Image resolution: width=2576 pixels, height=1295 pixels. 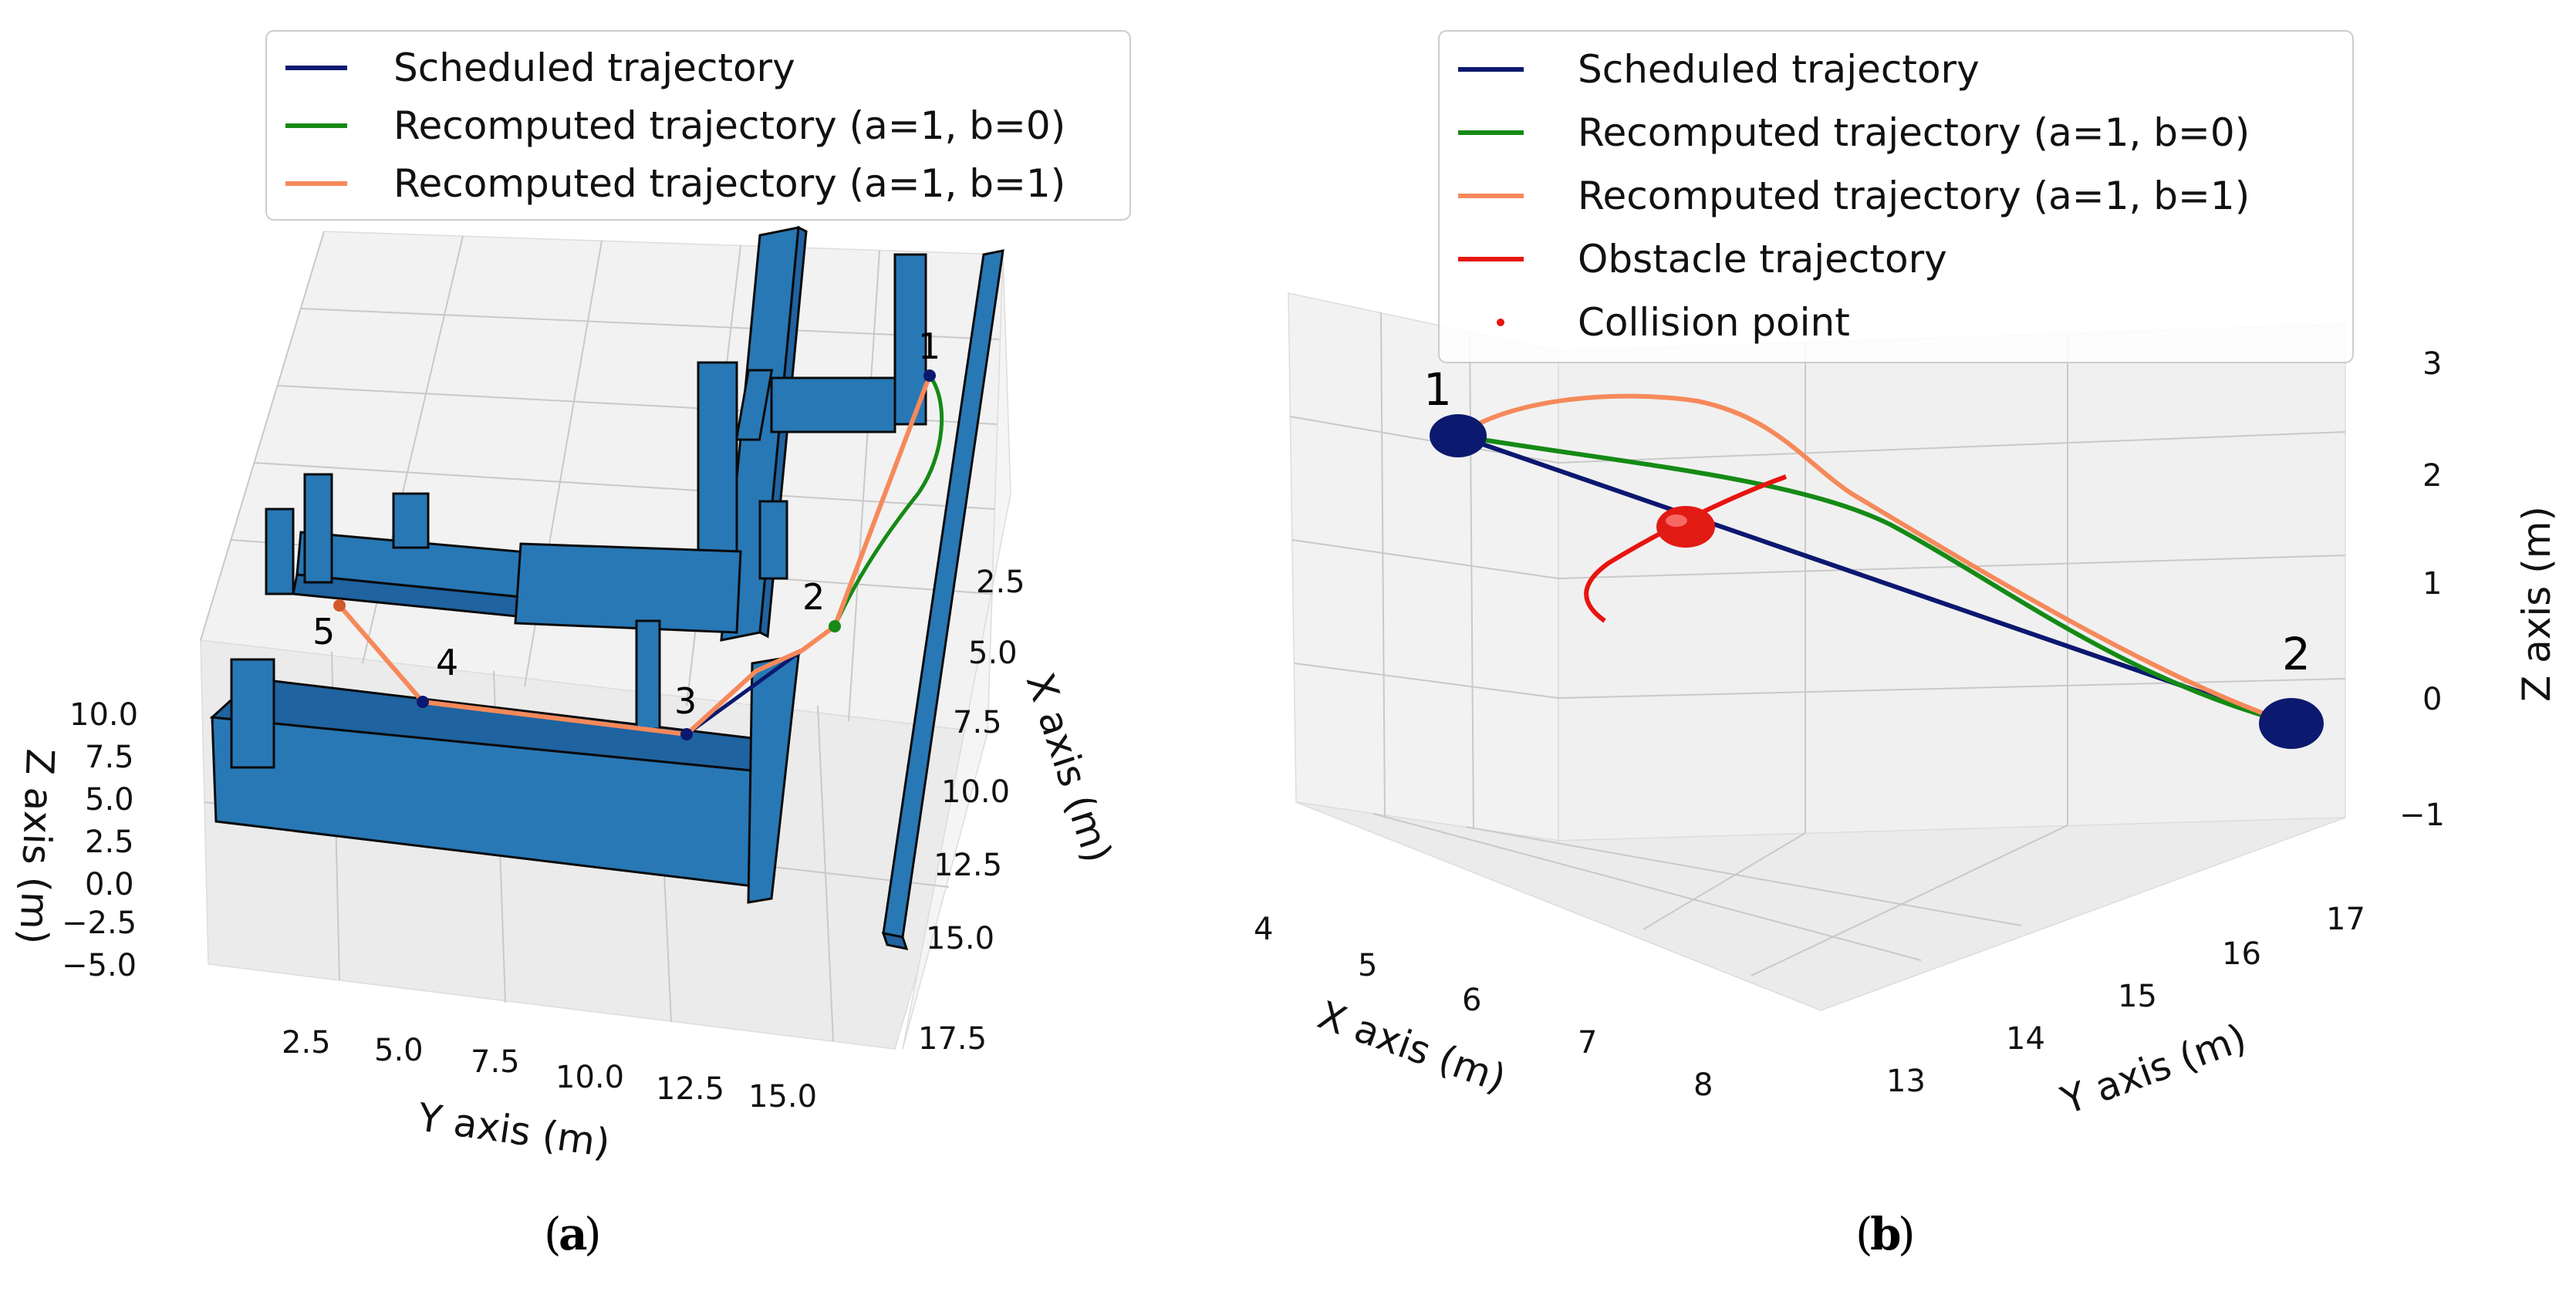 What do you see at coordinates (2432, 364) in the screenshot?
I see `b-ztick: 3` at bounding box center [2432, 364].